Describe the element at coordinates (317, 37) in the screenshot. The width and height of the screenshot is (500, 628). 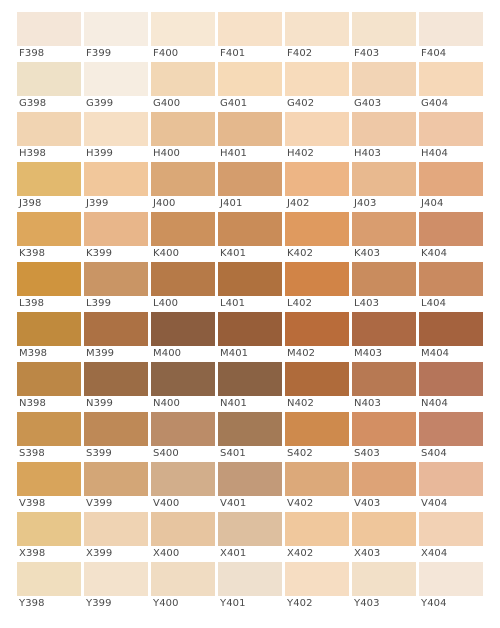
I see `swatch-cell: F402` at that location.